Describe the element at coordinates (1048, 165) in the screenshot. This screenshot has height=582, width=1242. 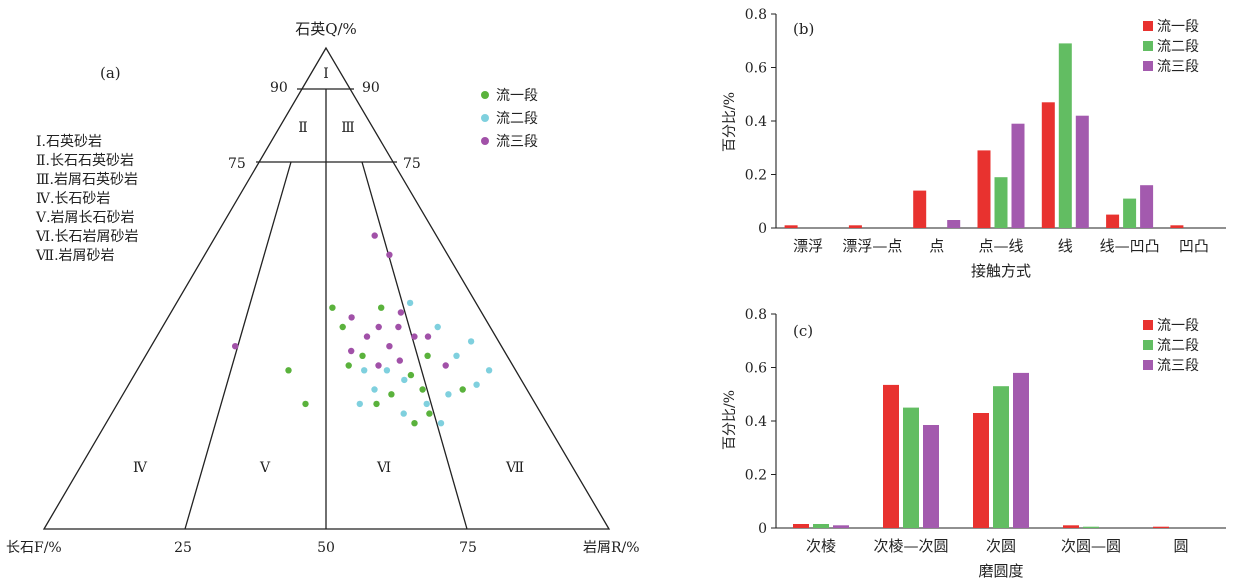
I see `panel-b-bar-4-s1` at that location.